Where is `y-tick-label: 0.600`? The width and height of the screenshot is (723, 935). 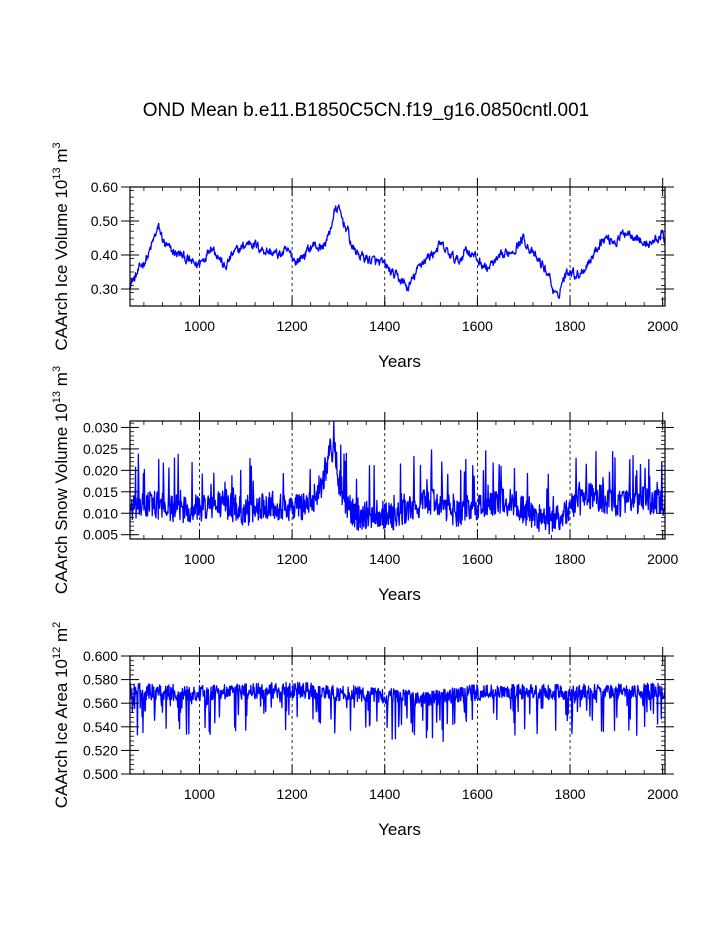 y-tick-label: 0.600 is located at coordinates (100, 656).